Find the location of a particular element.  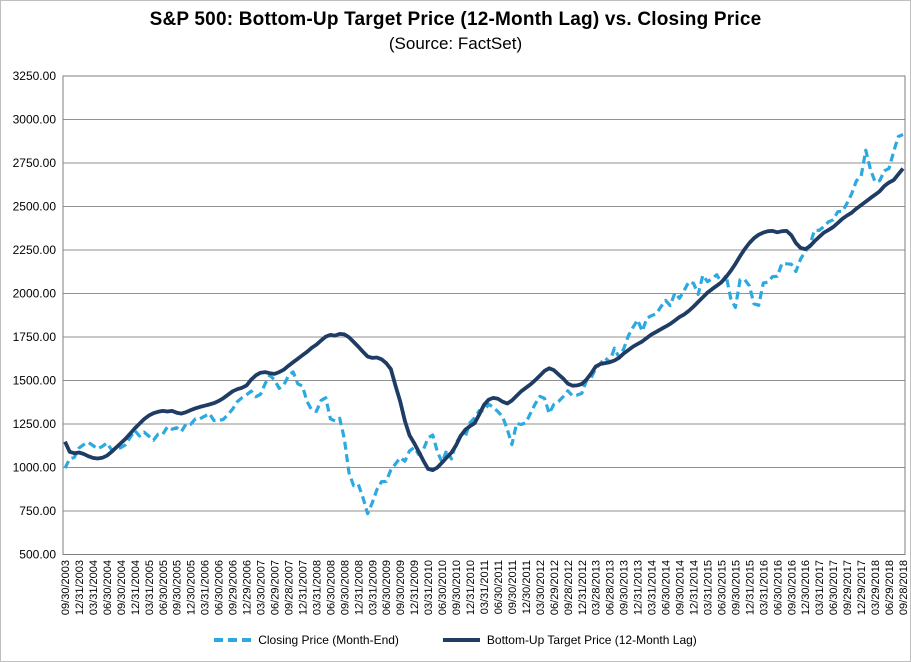

x-tick-label: 03/29/2018 is located at coordinates (876, 587).